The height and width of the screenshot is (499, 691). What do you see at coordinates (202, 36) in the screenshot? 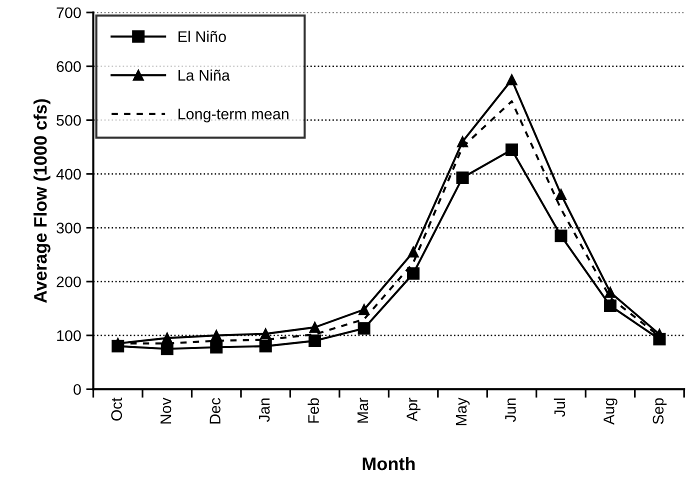
I see `legend-label: El Niño` at bounding box center [202, 36].